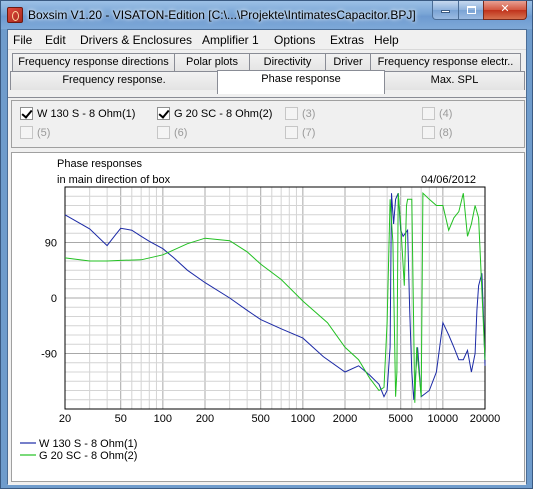 The width and height of the screenshot is (533, 489). I want to click on legend-label-1: W 130 S - 8 Ohm(1), so click(88, 444).